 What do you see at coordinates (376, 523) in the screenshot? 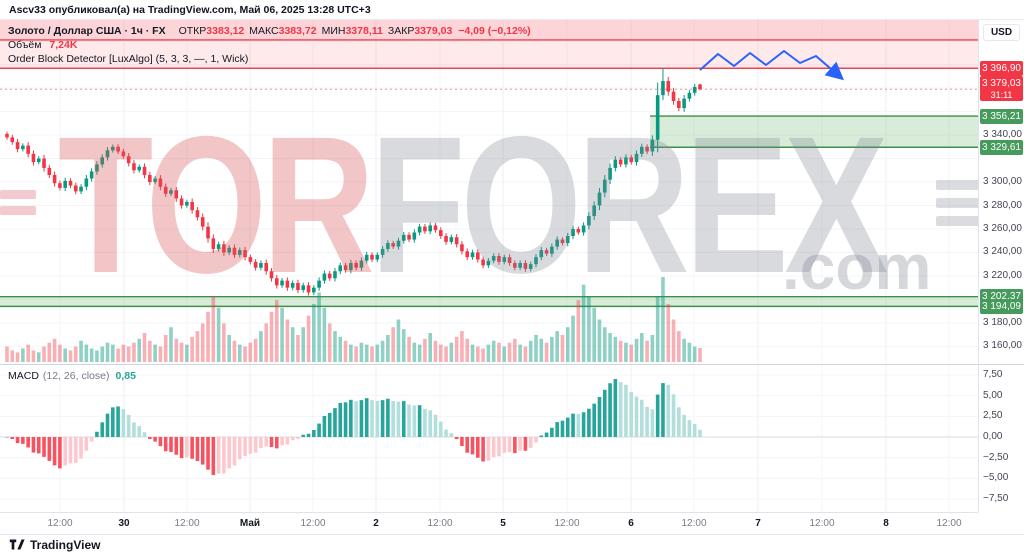
I see `time-label: 2` at bounding box center [376, 523].